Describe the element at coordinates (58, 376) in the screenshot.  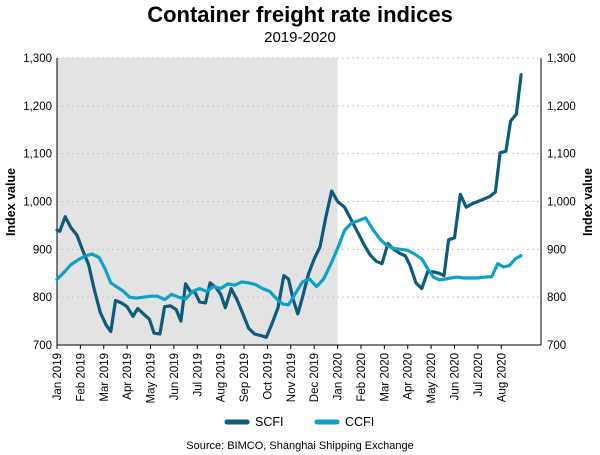
I see `x-tick-label: Jan 2019` at that location.